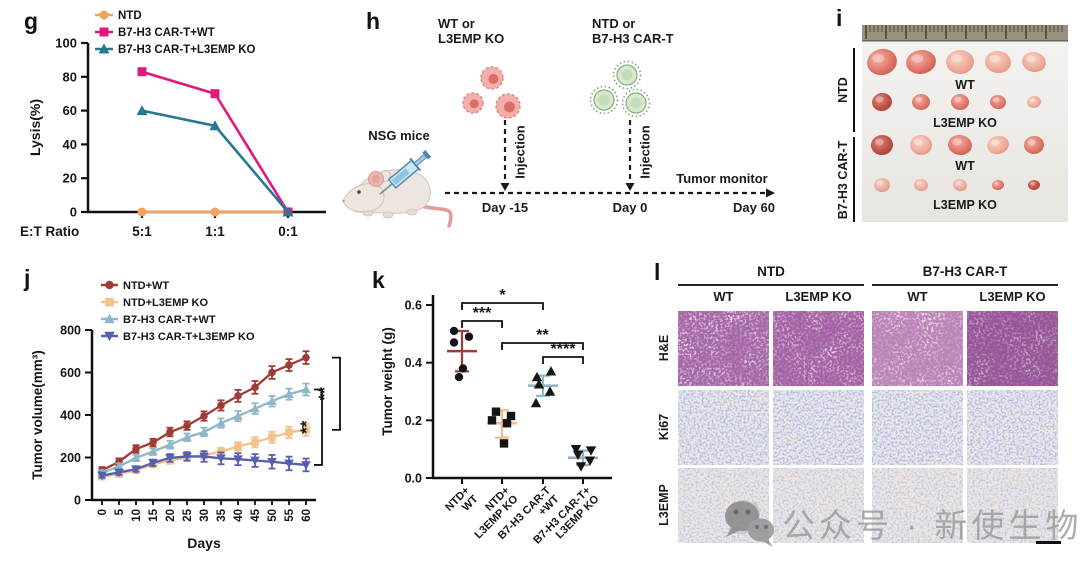 The image size is (1080, 577). I want to click on tumor-cells-label: WT or L3EMP KO, so click(471, 31).